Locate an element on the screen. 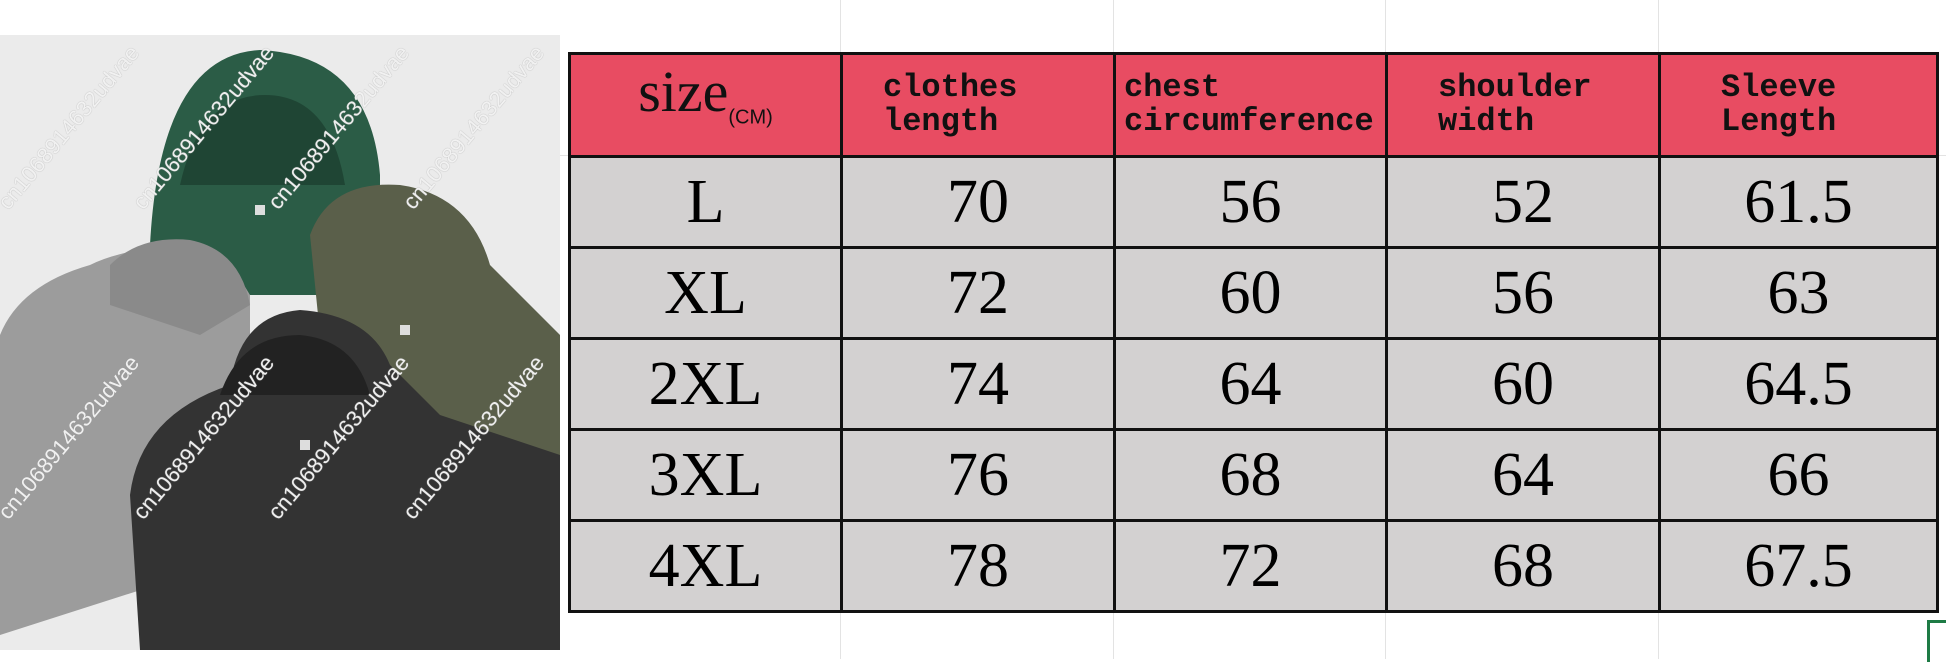 This screenshot has width=1946, height=662. size-cell: L is located at coordinates (705, 202).